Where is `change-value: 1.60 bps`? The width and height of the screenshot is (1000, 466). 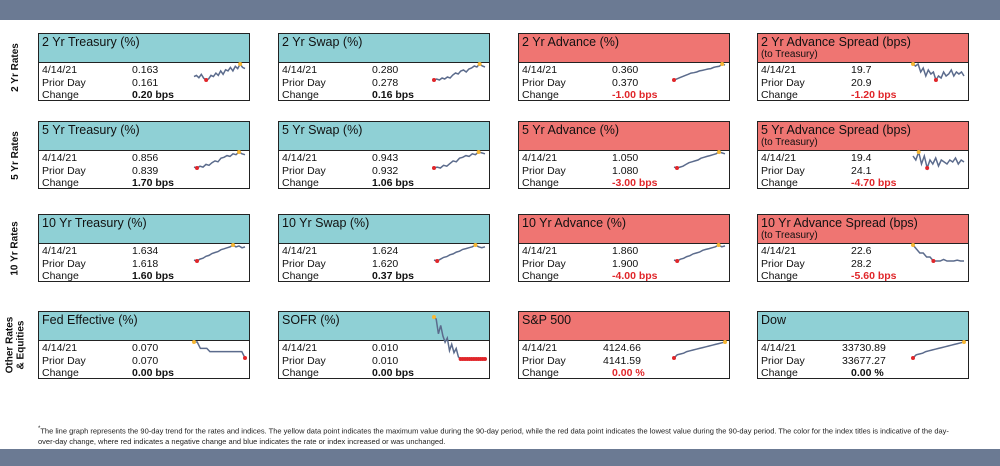 change-value: 1.60 bps is located at coordinates (153, 276).